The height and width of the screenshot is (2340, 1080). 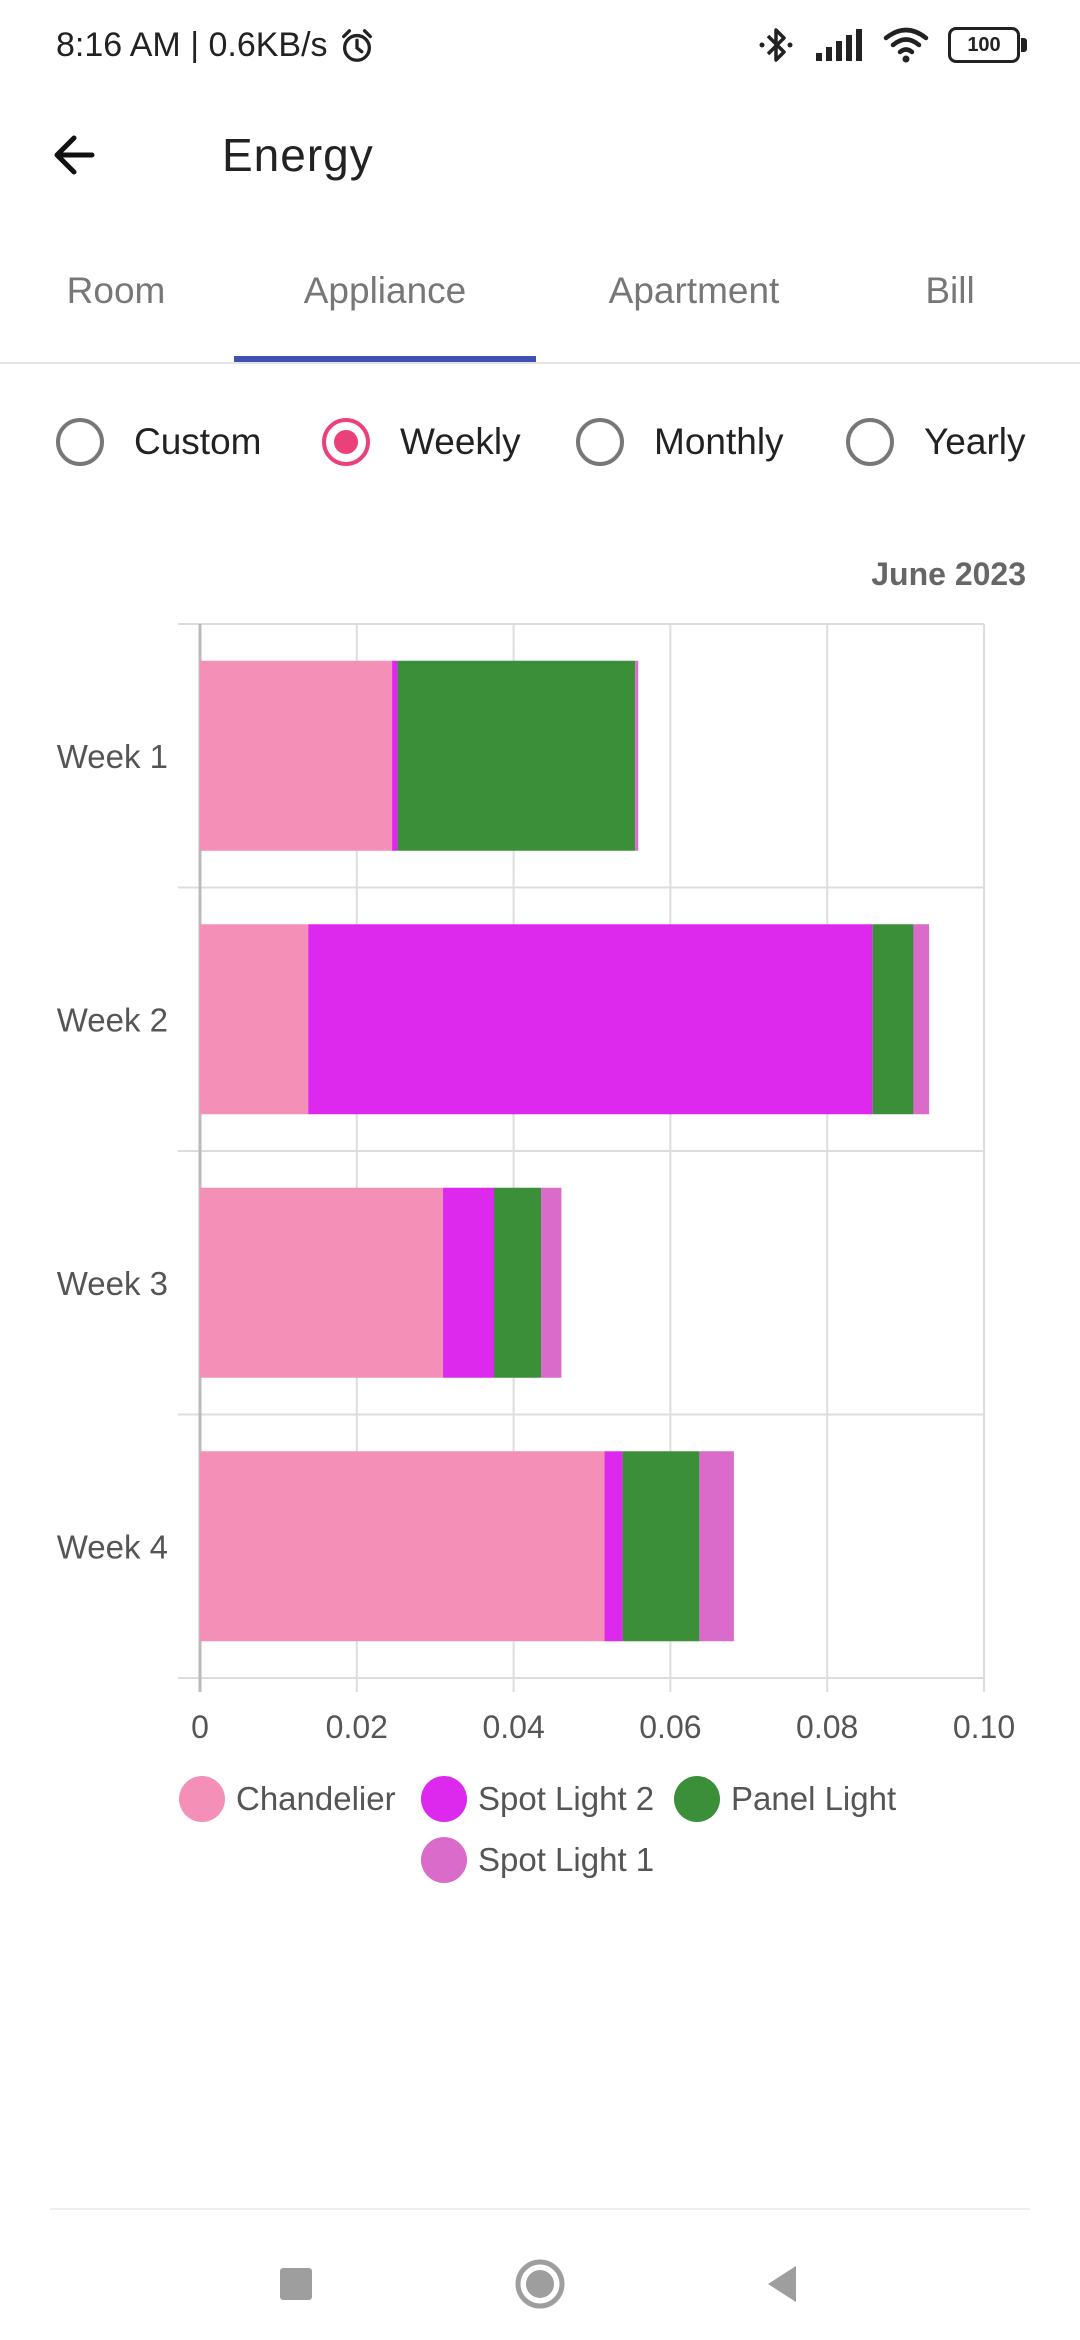 I want to click on status-time-speed: 8:16 AM | 0.6KB/s, so click(x=192, y=45).